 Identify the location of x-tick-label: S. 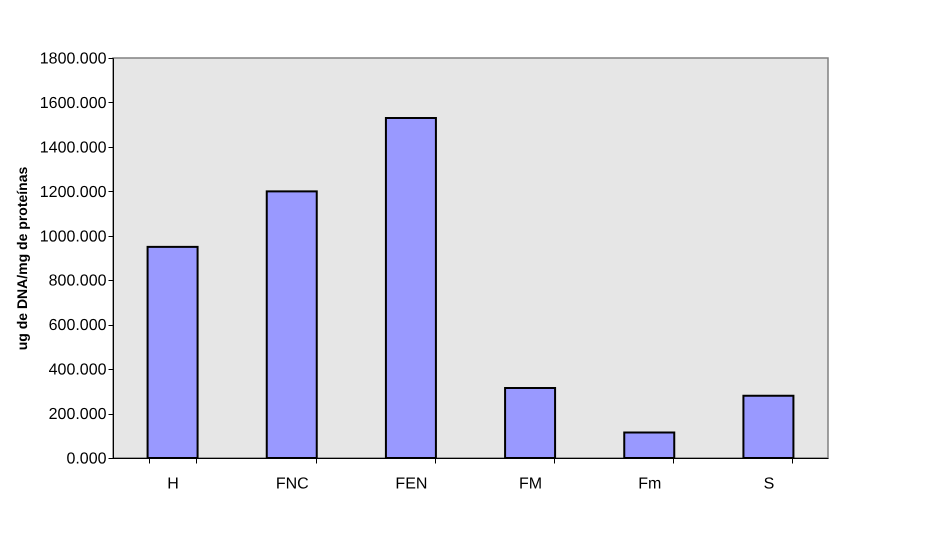
(769, 484).